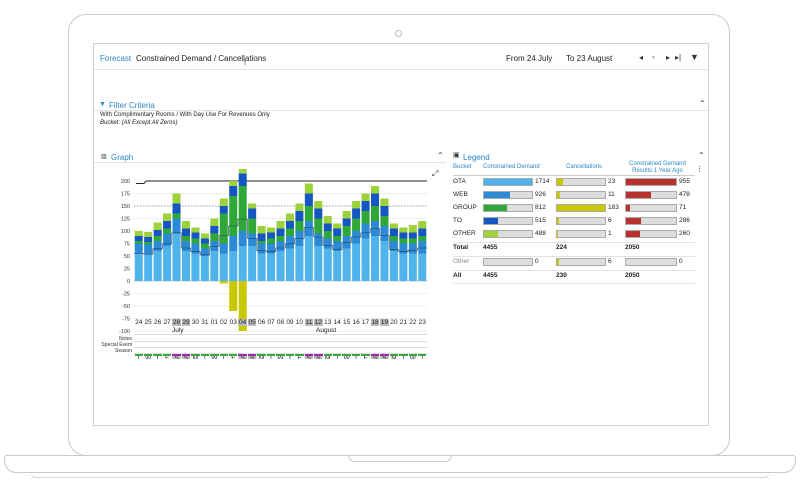 The image size is (800, 490). I want to click on next-icon: ▸, so click(668, 57).